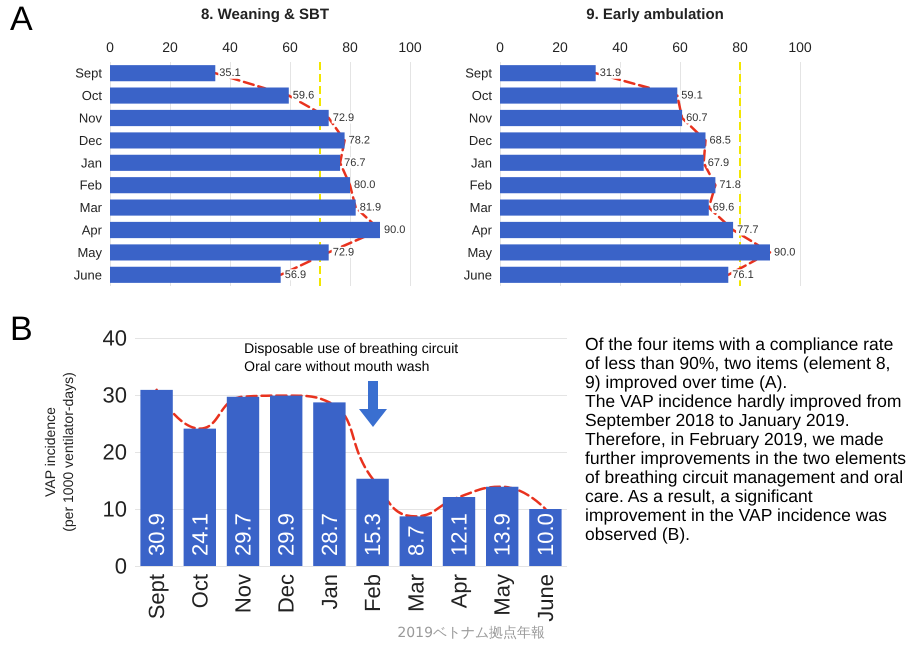 This screenshot has width=914, height=648. What do you see at coordinates (365, 185) in the screenshot?
I see `data-label: 80.0` at bounding box center [365, 185].